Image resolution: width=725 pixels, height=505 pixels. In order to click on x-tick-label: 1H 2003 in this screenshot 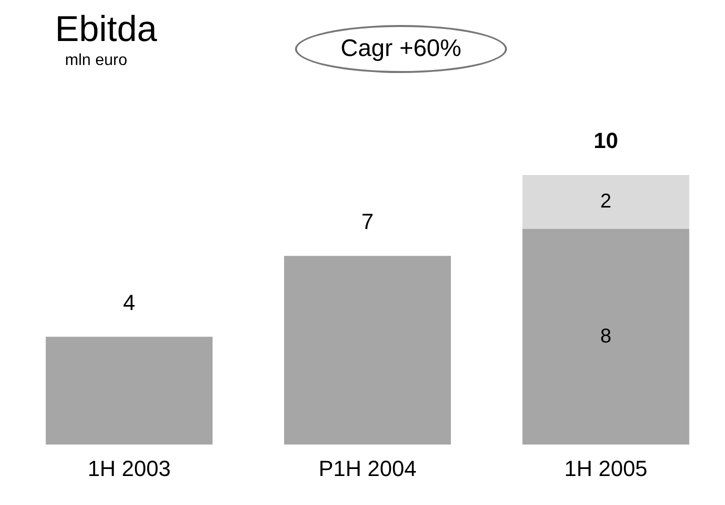, I will do `click(129, 468)`.